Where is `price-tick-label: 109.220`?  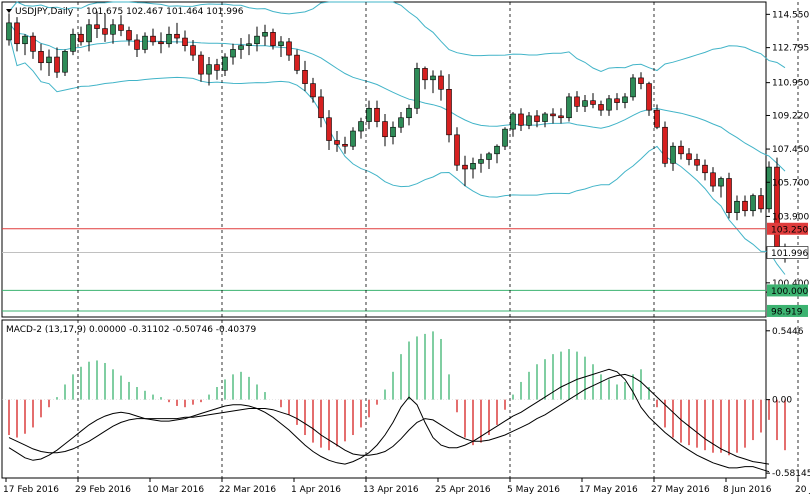
price-tick-label: 109.220 is located at coordinates (790, 116).